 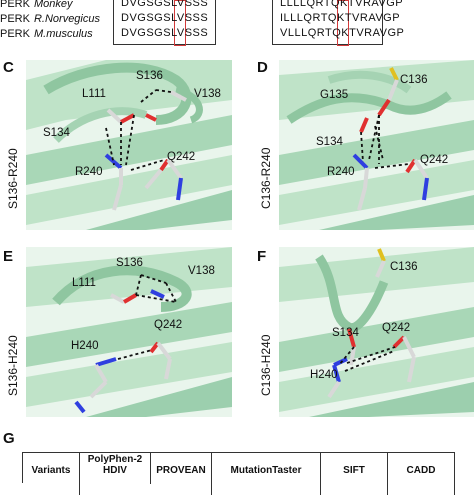 What do you see at coordinates (115, 459) in the screenshot?
I see `header-label: PolyPhen-2` at bounding box center [115, 459].